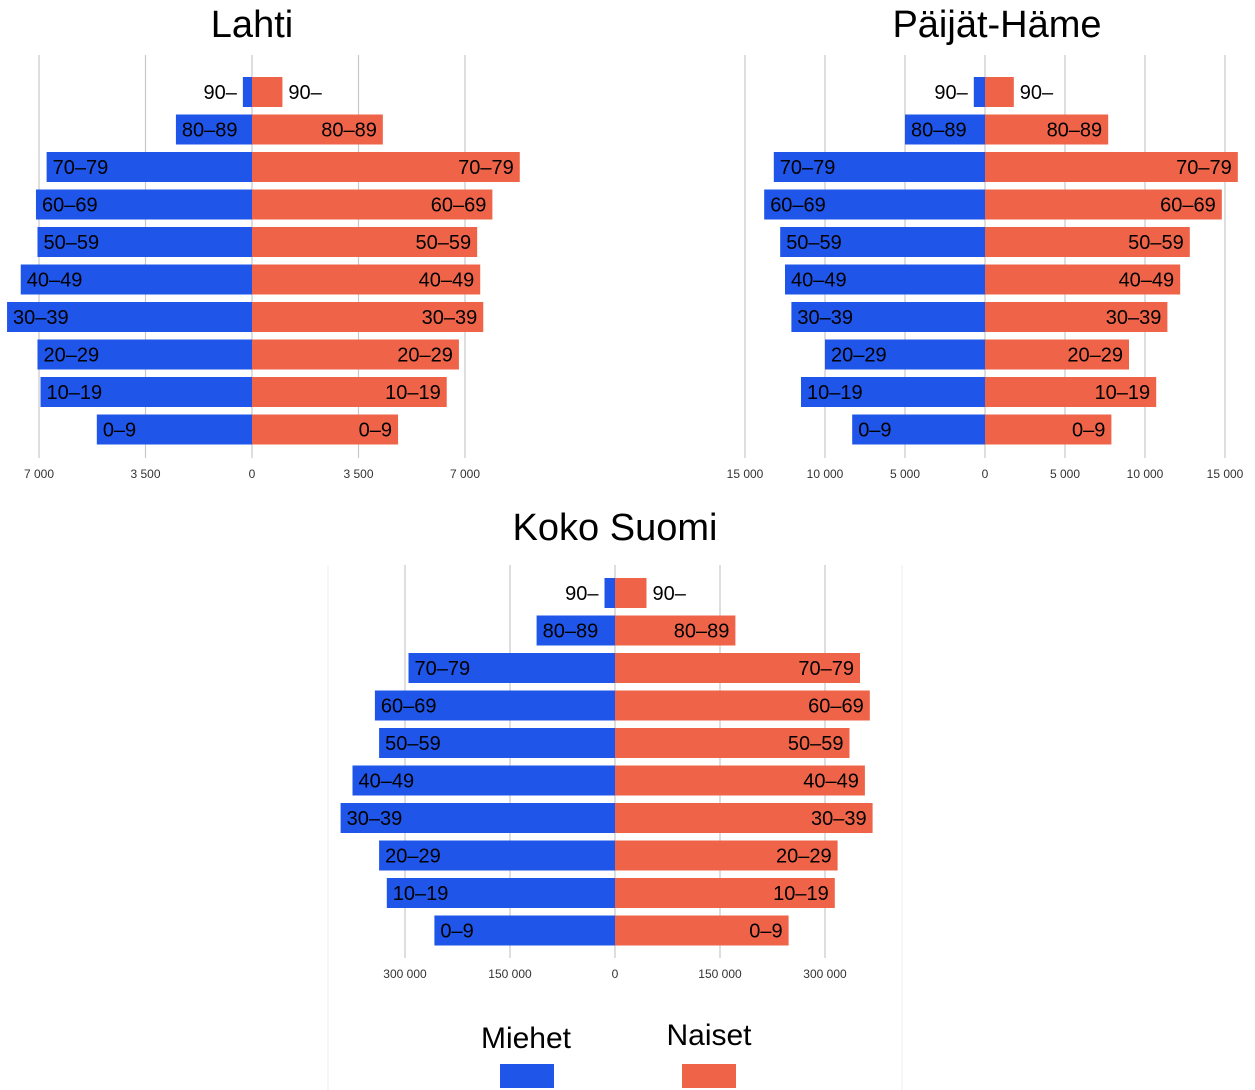  What do you see at coordinates (709, 1076) in the screenshot?
I see `legend-swatch-naiset` at bounding box center [709, 1076].